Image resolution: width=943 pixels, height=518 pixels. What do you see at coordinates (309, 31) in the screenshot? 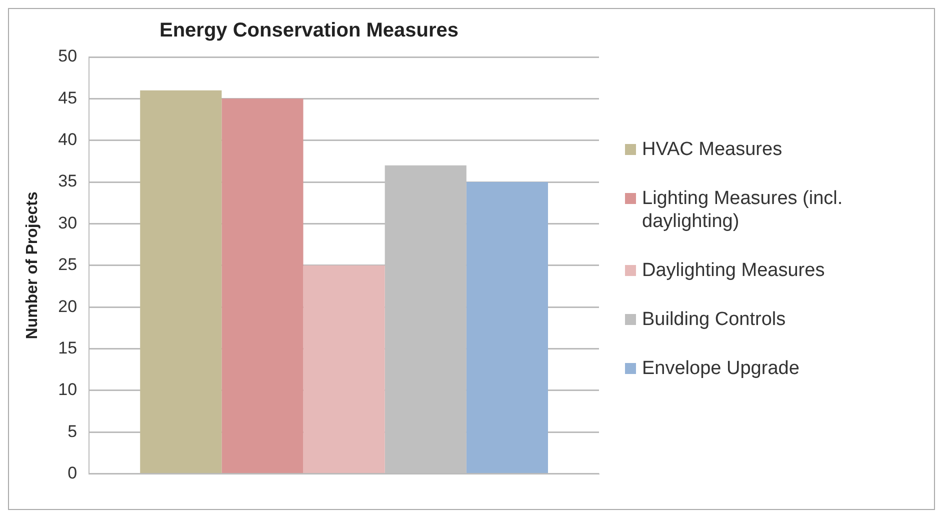
I see `chart-title: Energy Conservation Measures` at bounding box center [309, 31].